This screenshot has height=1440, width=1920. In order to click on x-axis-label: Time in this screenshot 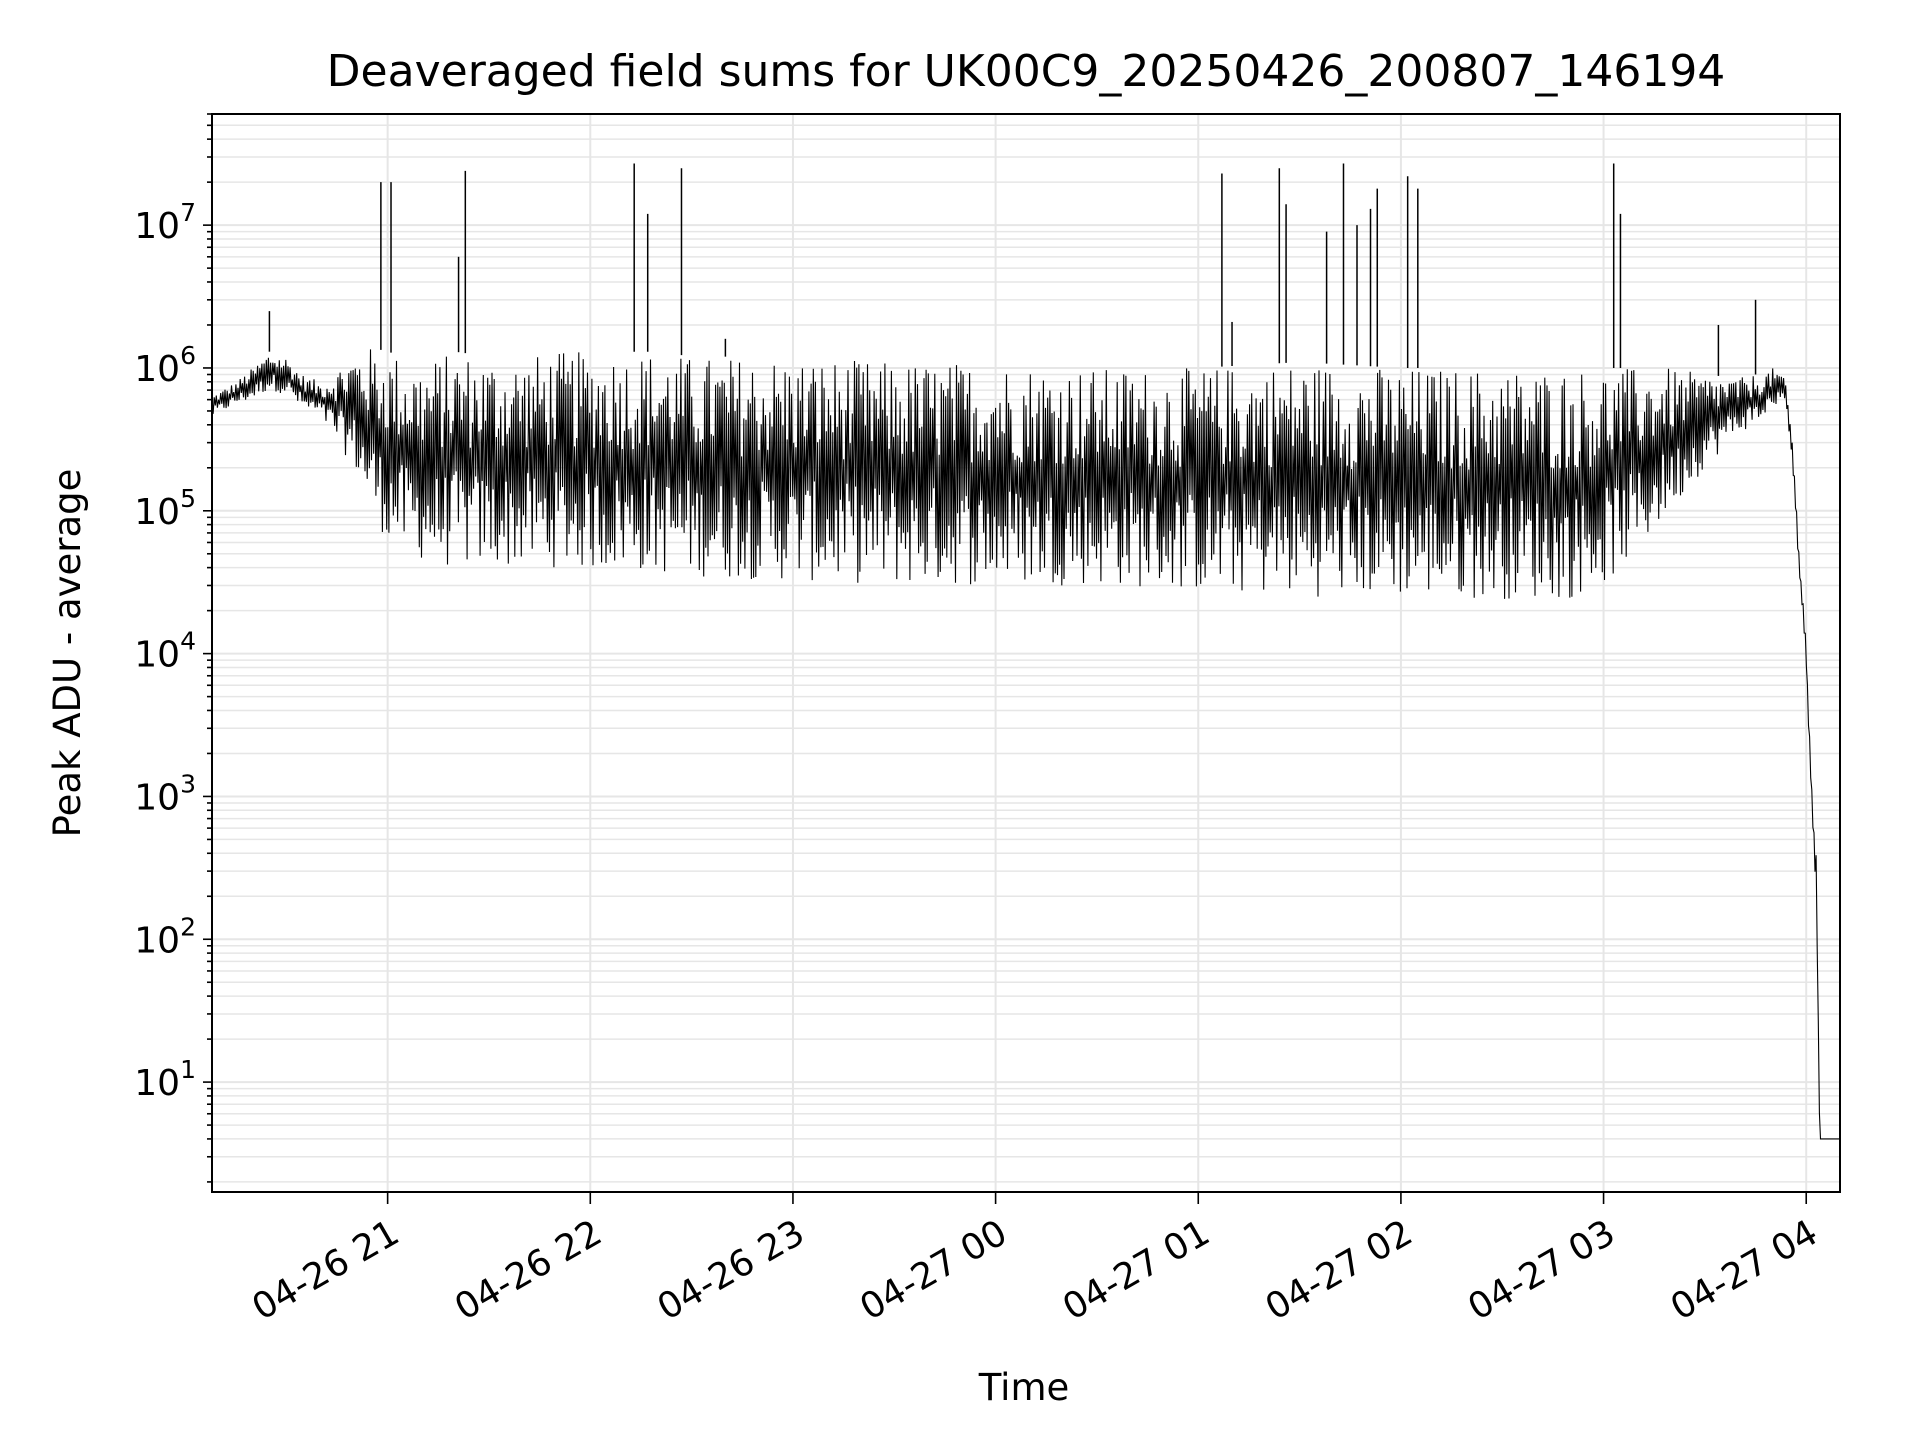, I will do `click(1024, 1387)`.